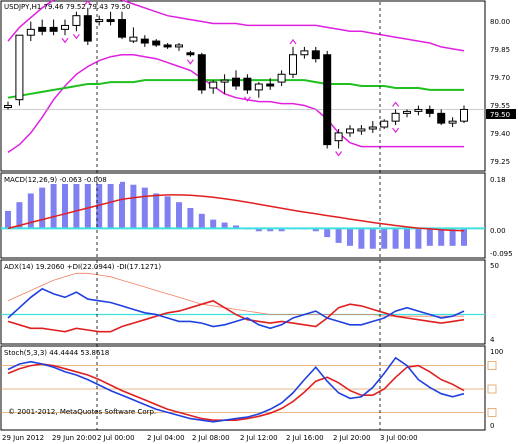 This screenshot has height=444, width=518. What do you see at coordinates (492, 426) in the screenshot?
I see `stoch-tick-bottom: 0` at bounding box center [492, 426].